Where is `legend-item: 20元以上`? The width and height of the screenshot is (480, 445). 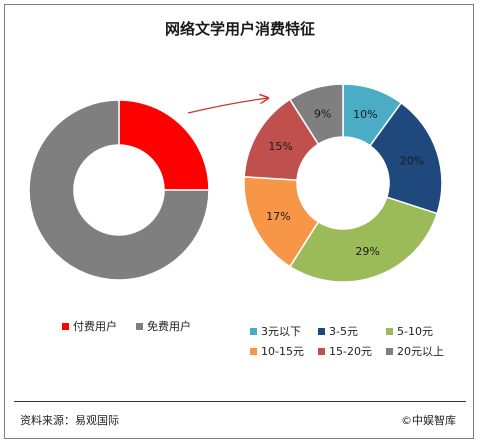
legend-item: 20元以上 is located at coordinates (415, 351).